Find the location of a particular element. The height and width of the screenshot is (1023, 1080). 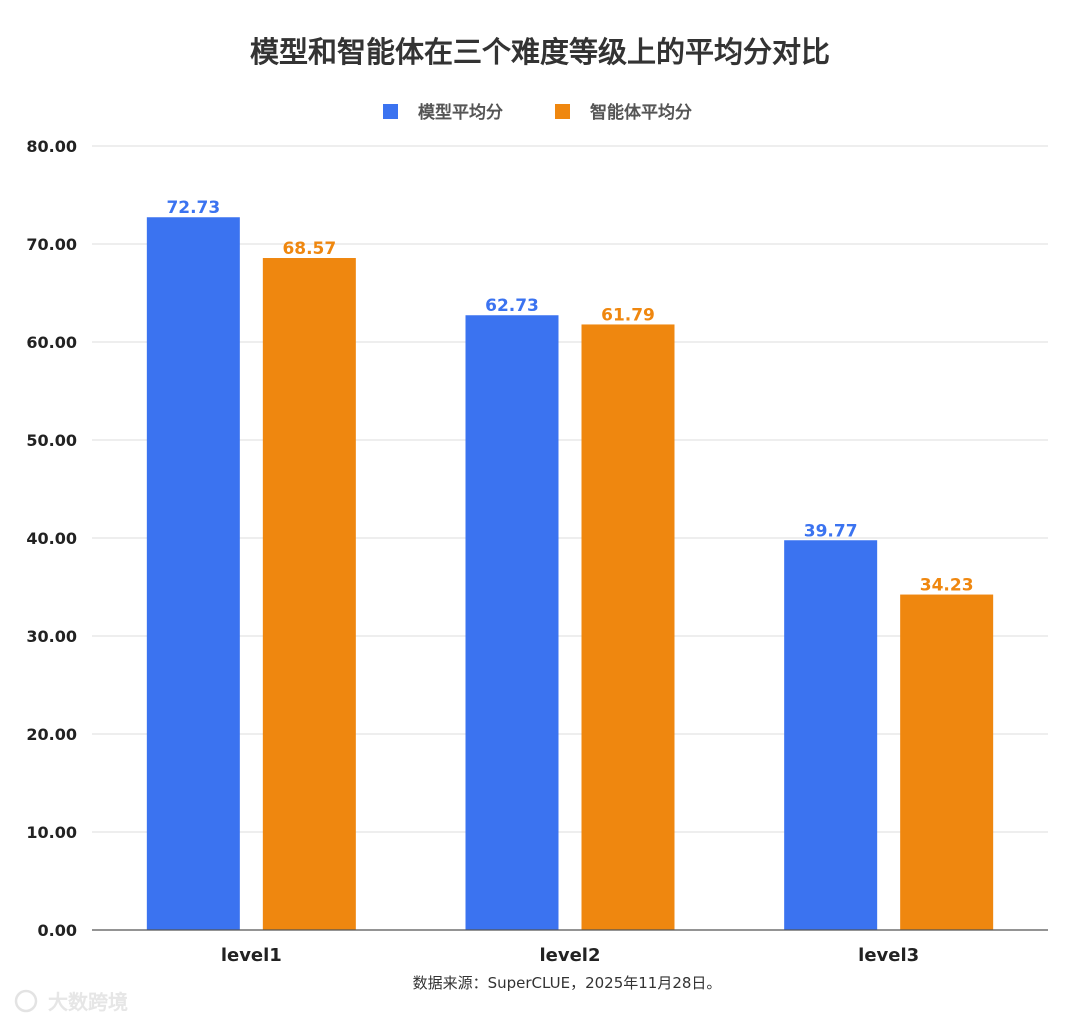

data-label: 62.73 is located at coordinates (512, 306).